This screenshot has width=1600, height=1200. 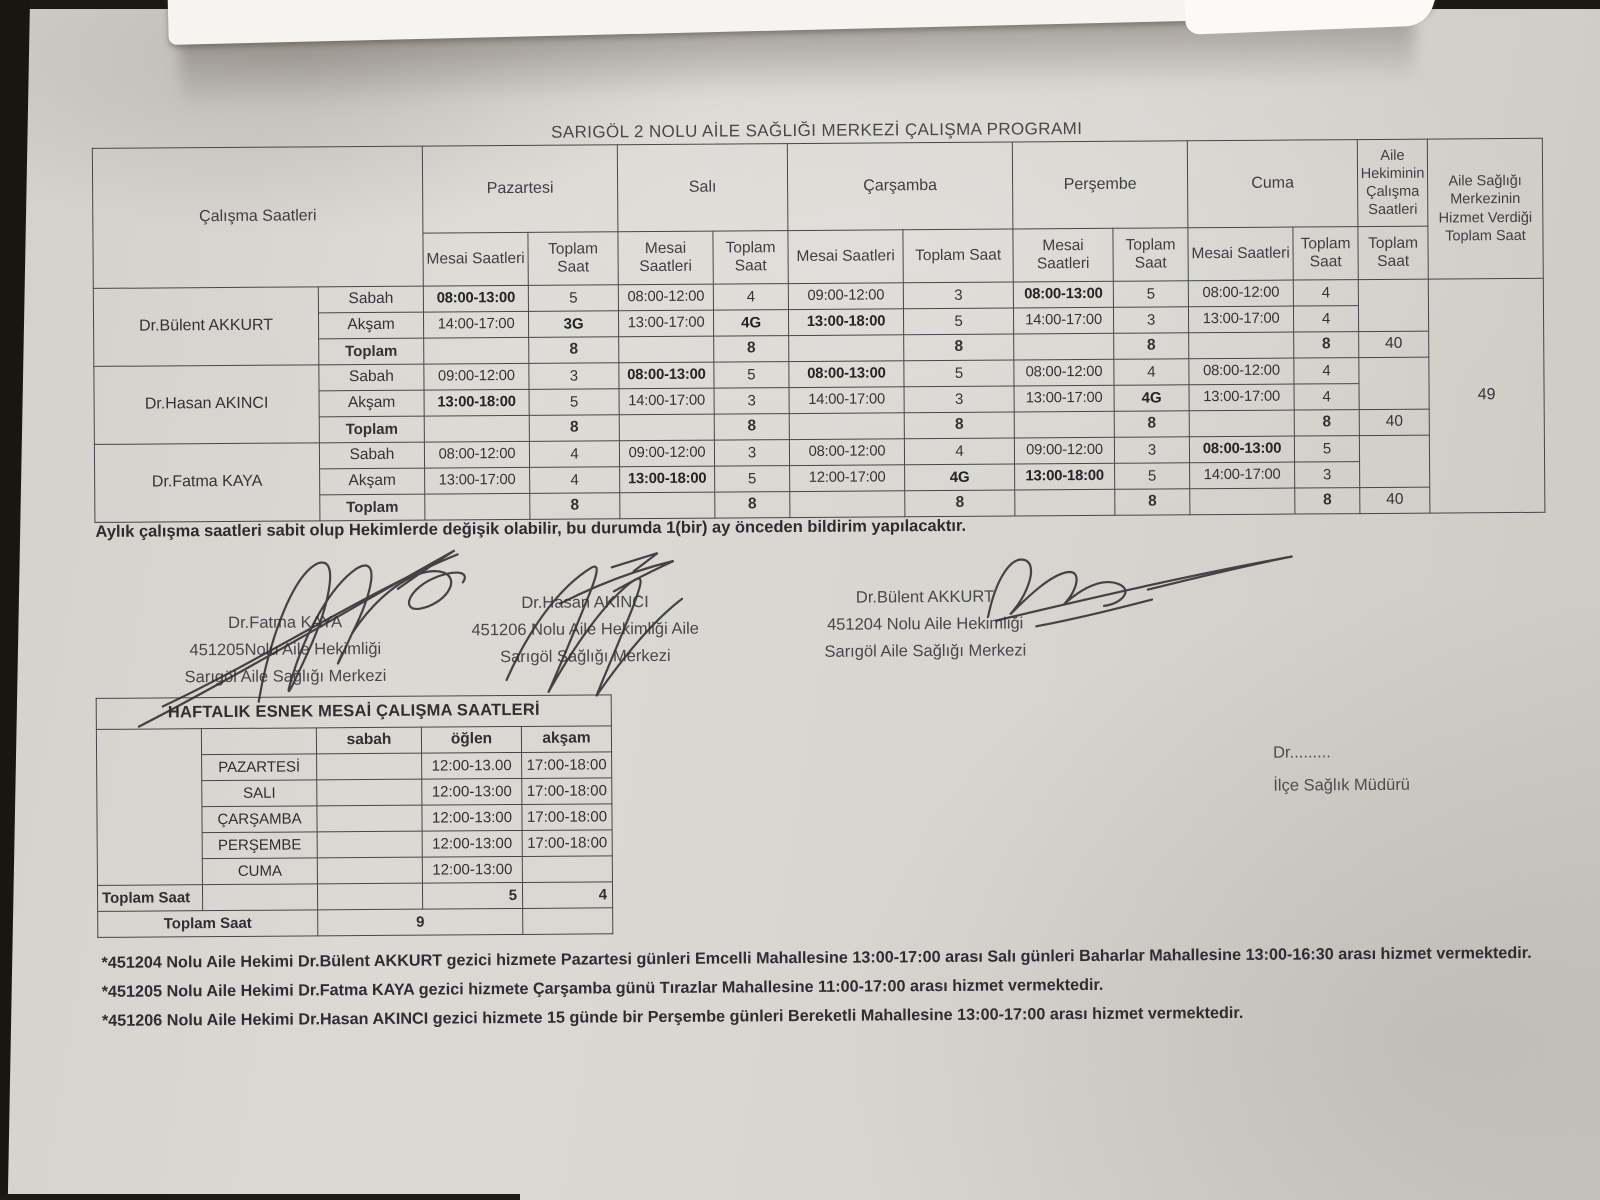 I want to click on approver-title: İlçe Sağlık Müdürü, so click(x=1342, y=785).